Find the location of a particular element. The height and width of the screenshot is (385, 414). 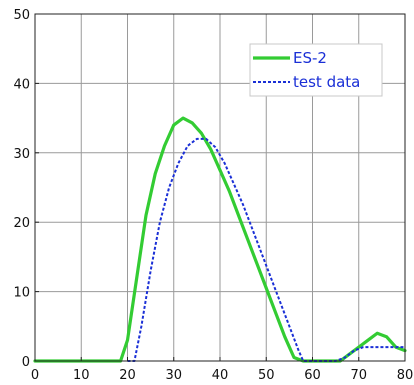

legend-box is located at coordinates (316, 70).